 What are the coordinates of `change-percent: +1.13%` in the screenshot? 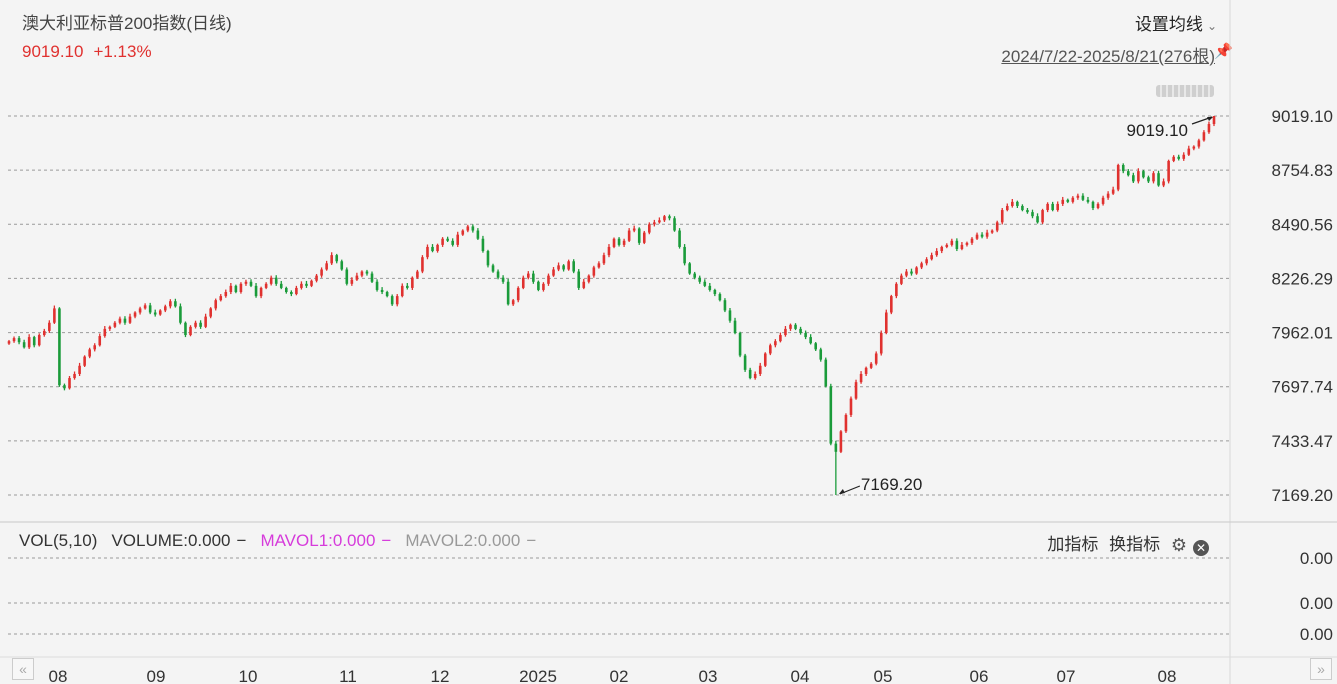 It's located at (122, 51).